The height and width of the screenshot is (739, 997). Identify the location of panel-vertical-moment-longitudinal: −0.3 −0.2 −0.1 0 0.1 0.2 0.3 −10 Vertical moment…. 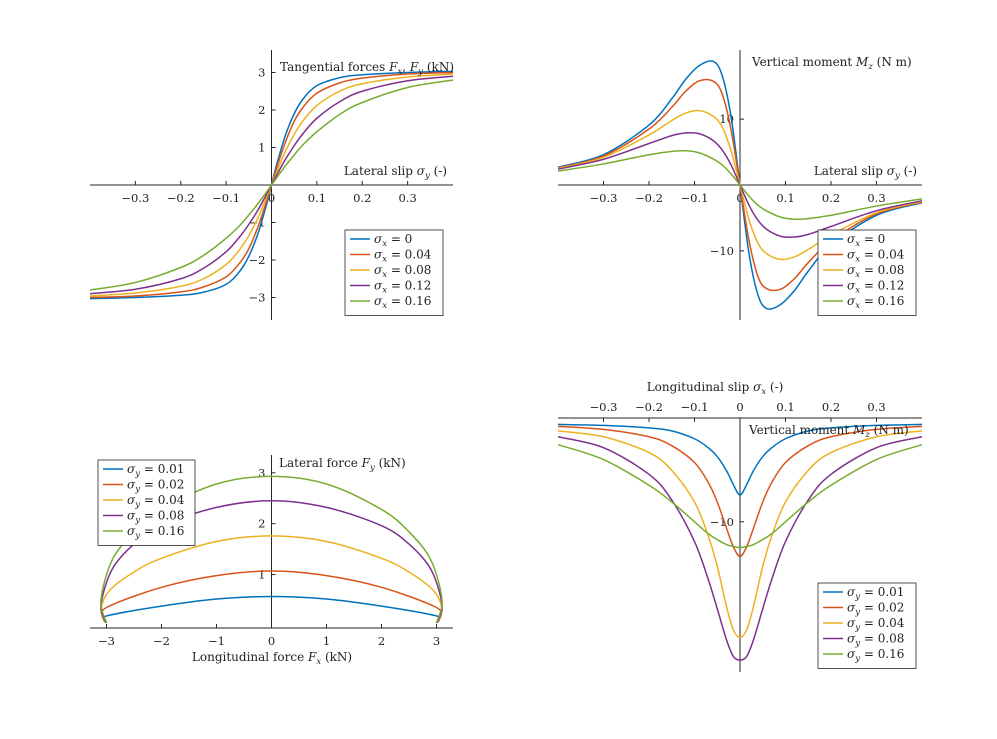
(740, 526).